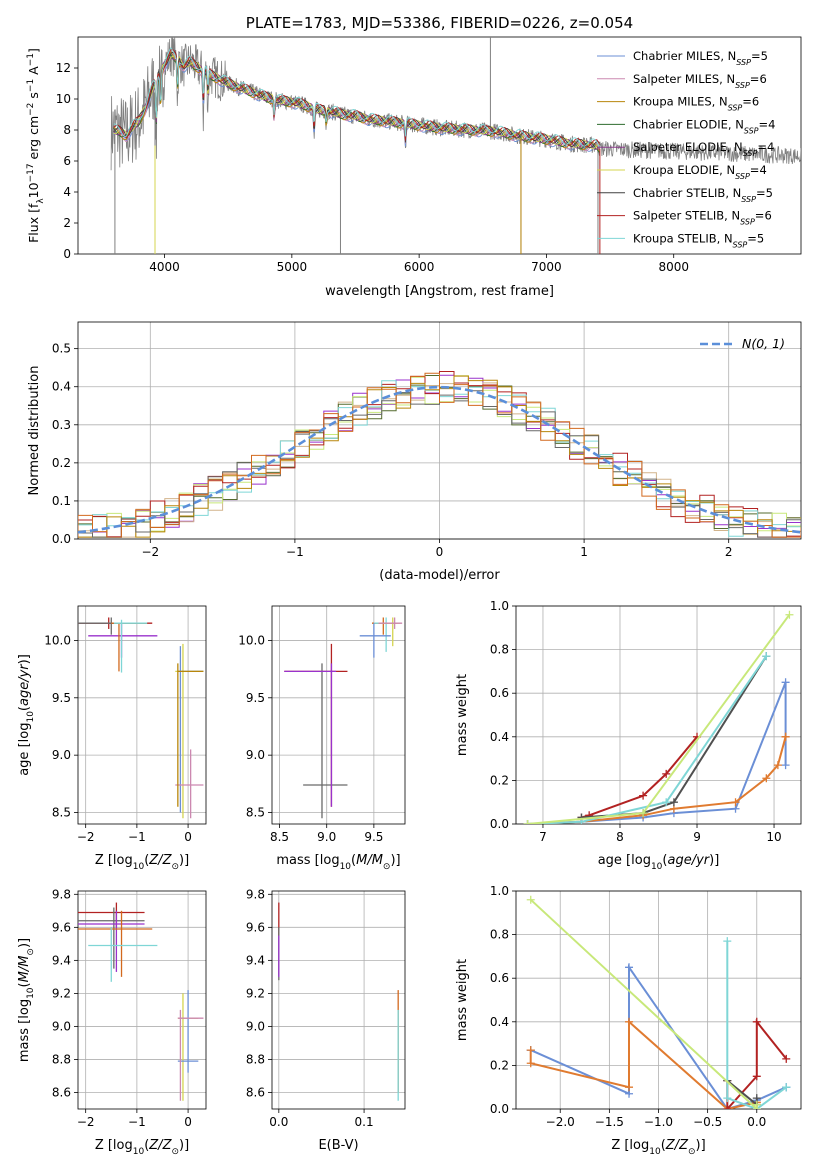 The height and width of the screenshot is (1170, 819). Describe the element at coordinates (560, 1122) in the screenshot. I see `x-tick-label: −2.0` at that location.